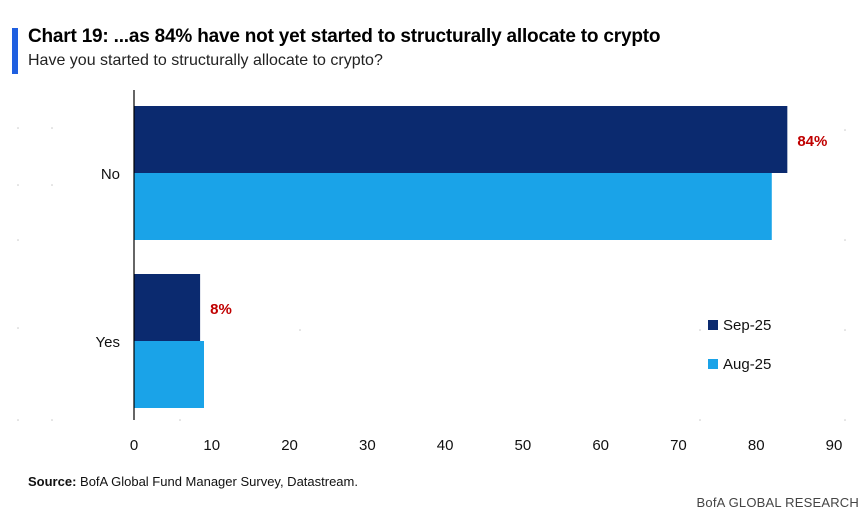  I want to click on annotation-yes: 8%, so click(221, 309).